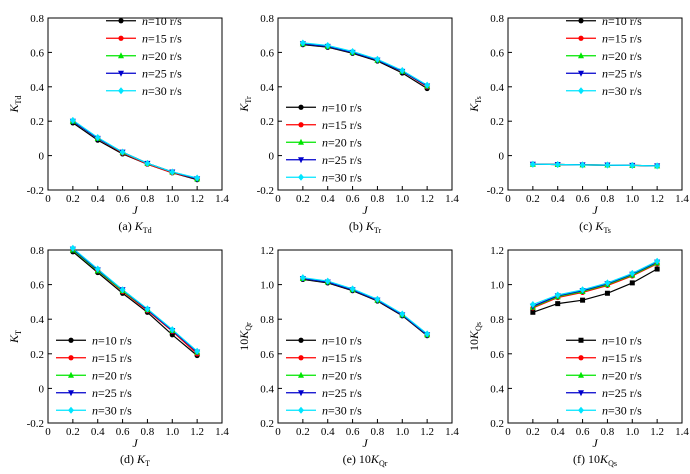 The height and width of the screenshot is (474, 690). Describe the element at coordinates (497, 53) in the screenshot. I see `y-tick-label: 0.6` at that location.